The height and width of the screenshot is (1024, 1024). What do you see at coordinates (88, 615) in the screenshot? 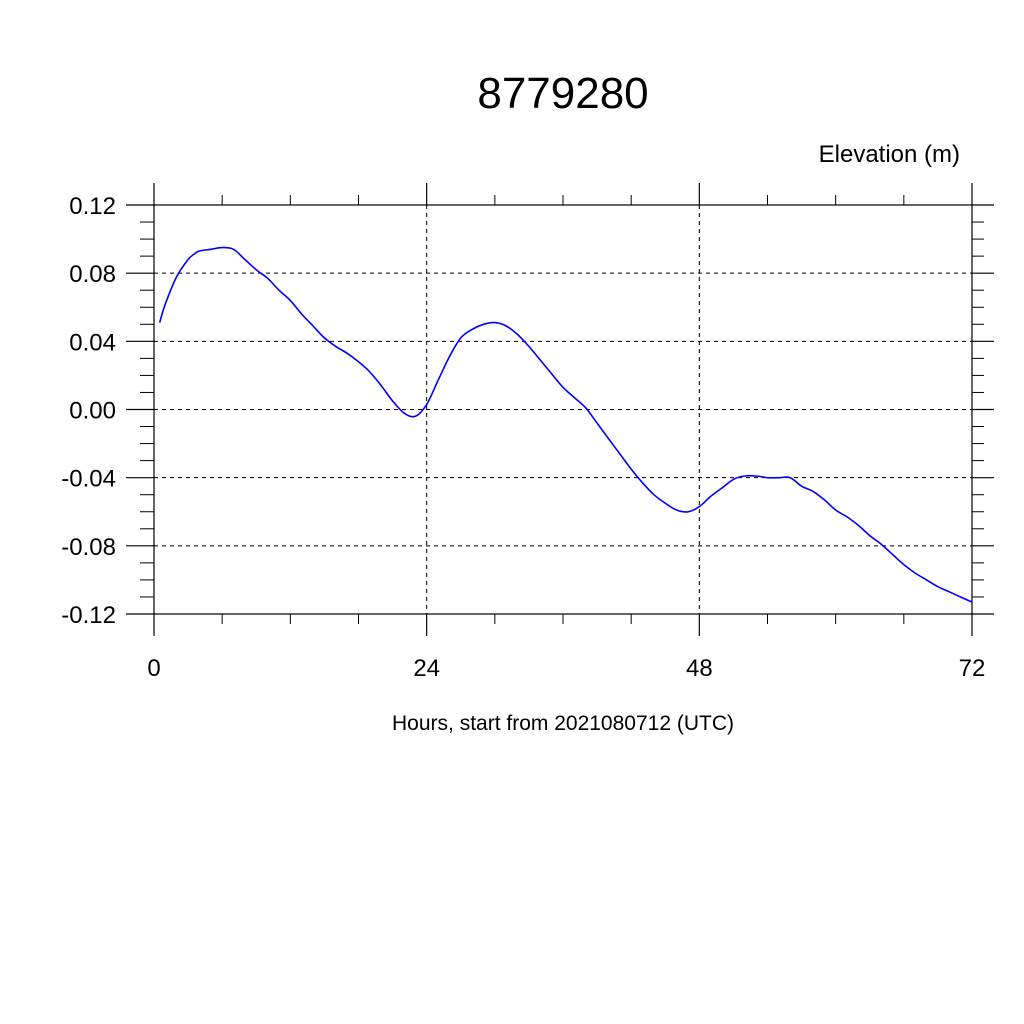
I see `y-tick-label: -0.12` at bounding box center [88, 615].